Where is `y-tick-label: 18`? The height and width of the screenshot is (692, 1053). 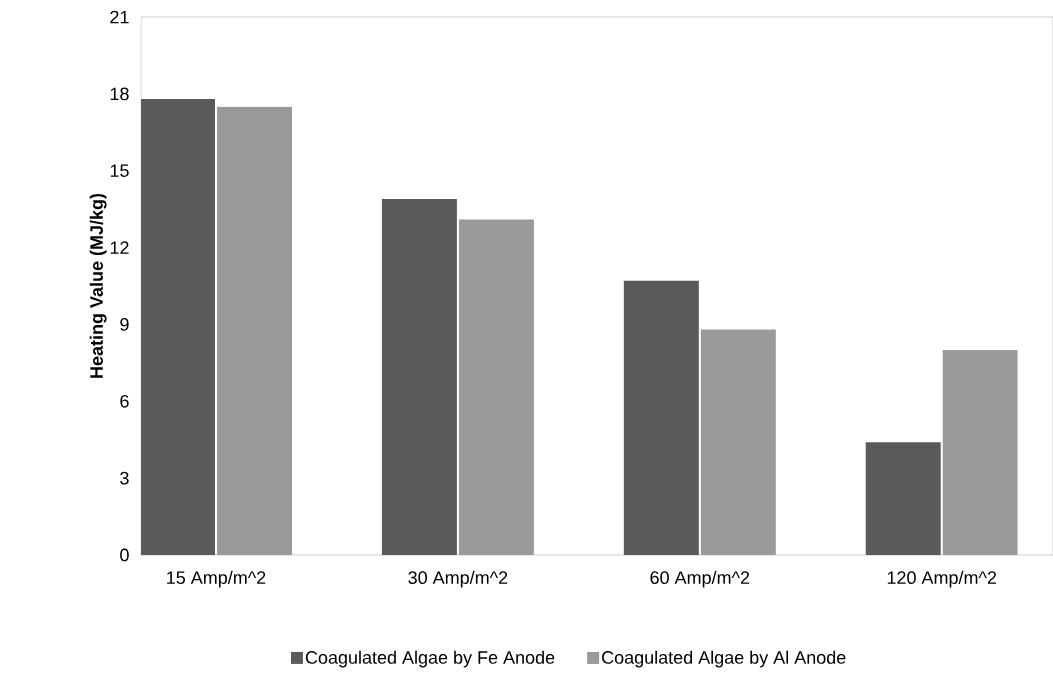 y-tick-label: 18 is located at coordinates (119, 94).